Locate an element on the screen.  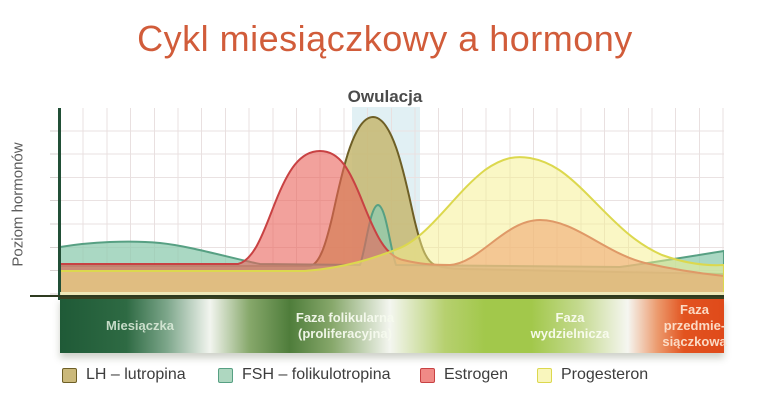
x-axis-line is located at coordinates (377, 296).